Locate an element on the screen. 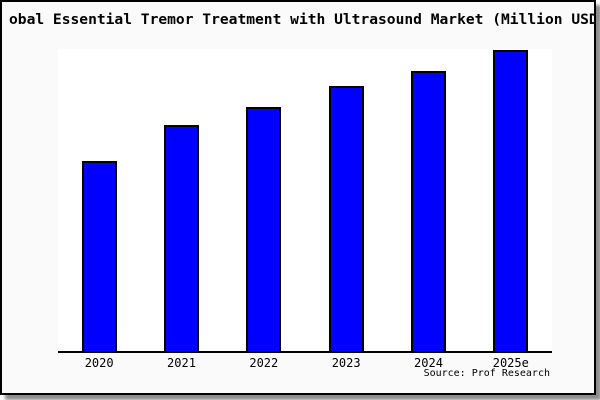 This screenshot has width=600, height=400. x-tick-label-2025e: 2025e is located at coordinates (510, 363).